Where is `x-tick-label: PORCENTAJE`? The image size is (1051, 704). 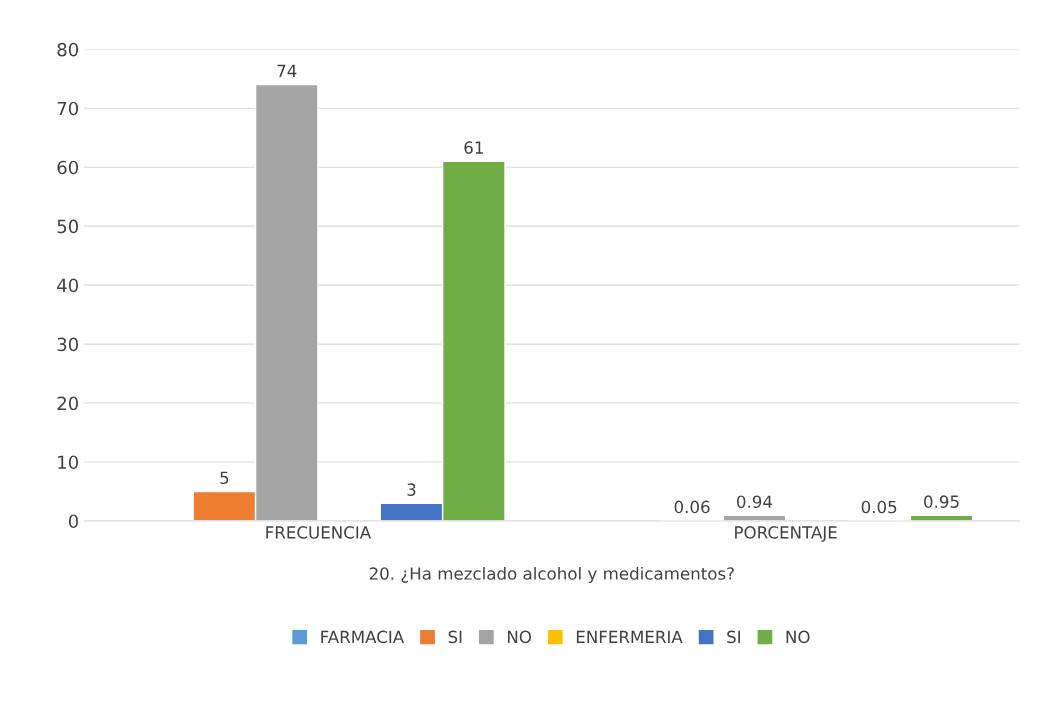 x-tick-label: PORCENTAJE is located at coordinates (786, 534).